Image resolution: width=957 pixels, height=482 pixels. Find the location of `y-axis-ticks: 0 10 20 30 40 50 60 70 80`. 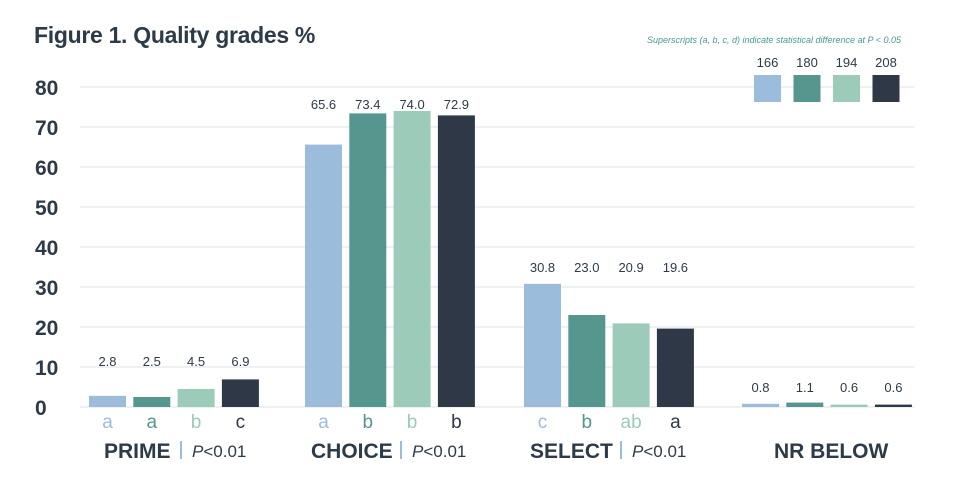

y-axis-ticks: 0 10 20 30 40 50 60 70 80 is located at coordinates (46, 248).